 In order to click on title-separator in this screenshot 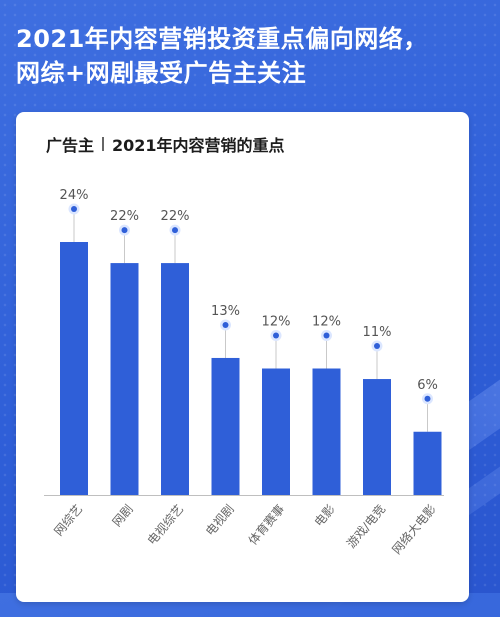, I will do `click(103, 144)`.